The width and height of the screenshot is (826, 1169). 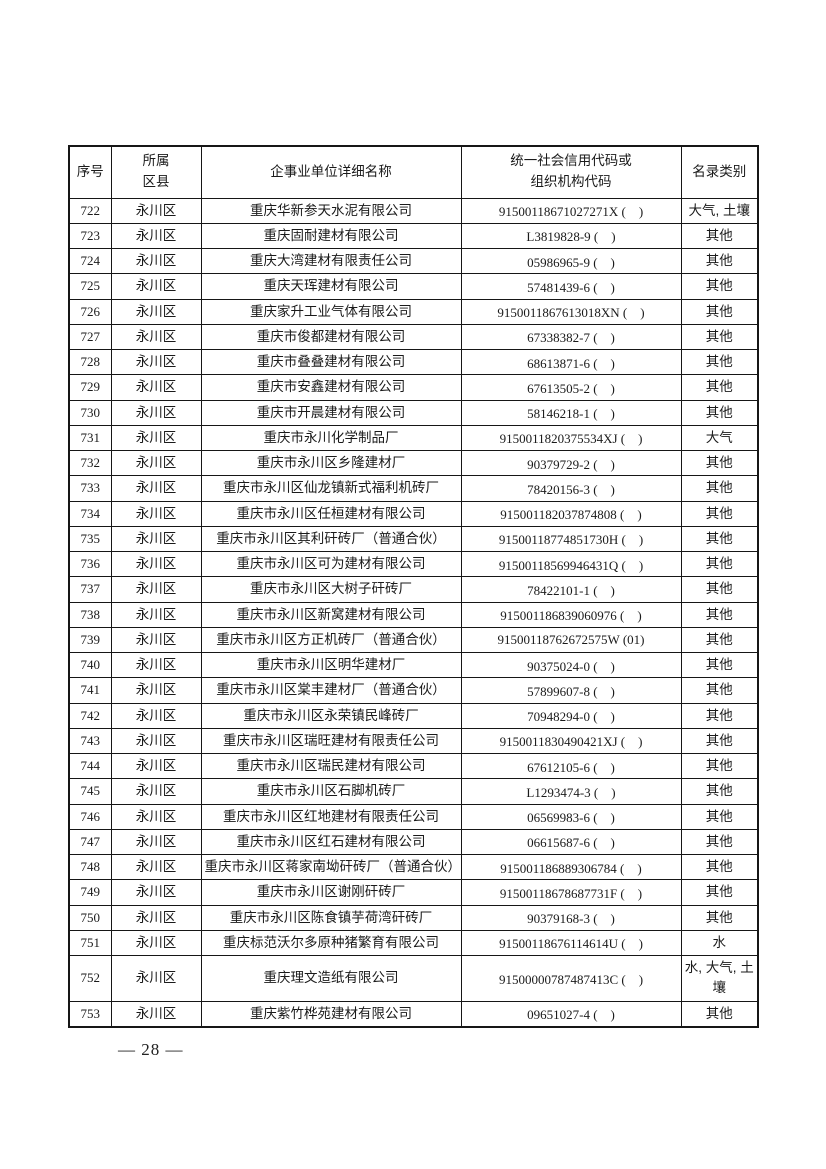 What do you see at coordinates (90, 715) in the screenshot?
I see `serial-number-cell: 742` at bounding box center [90, 715].